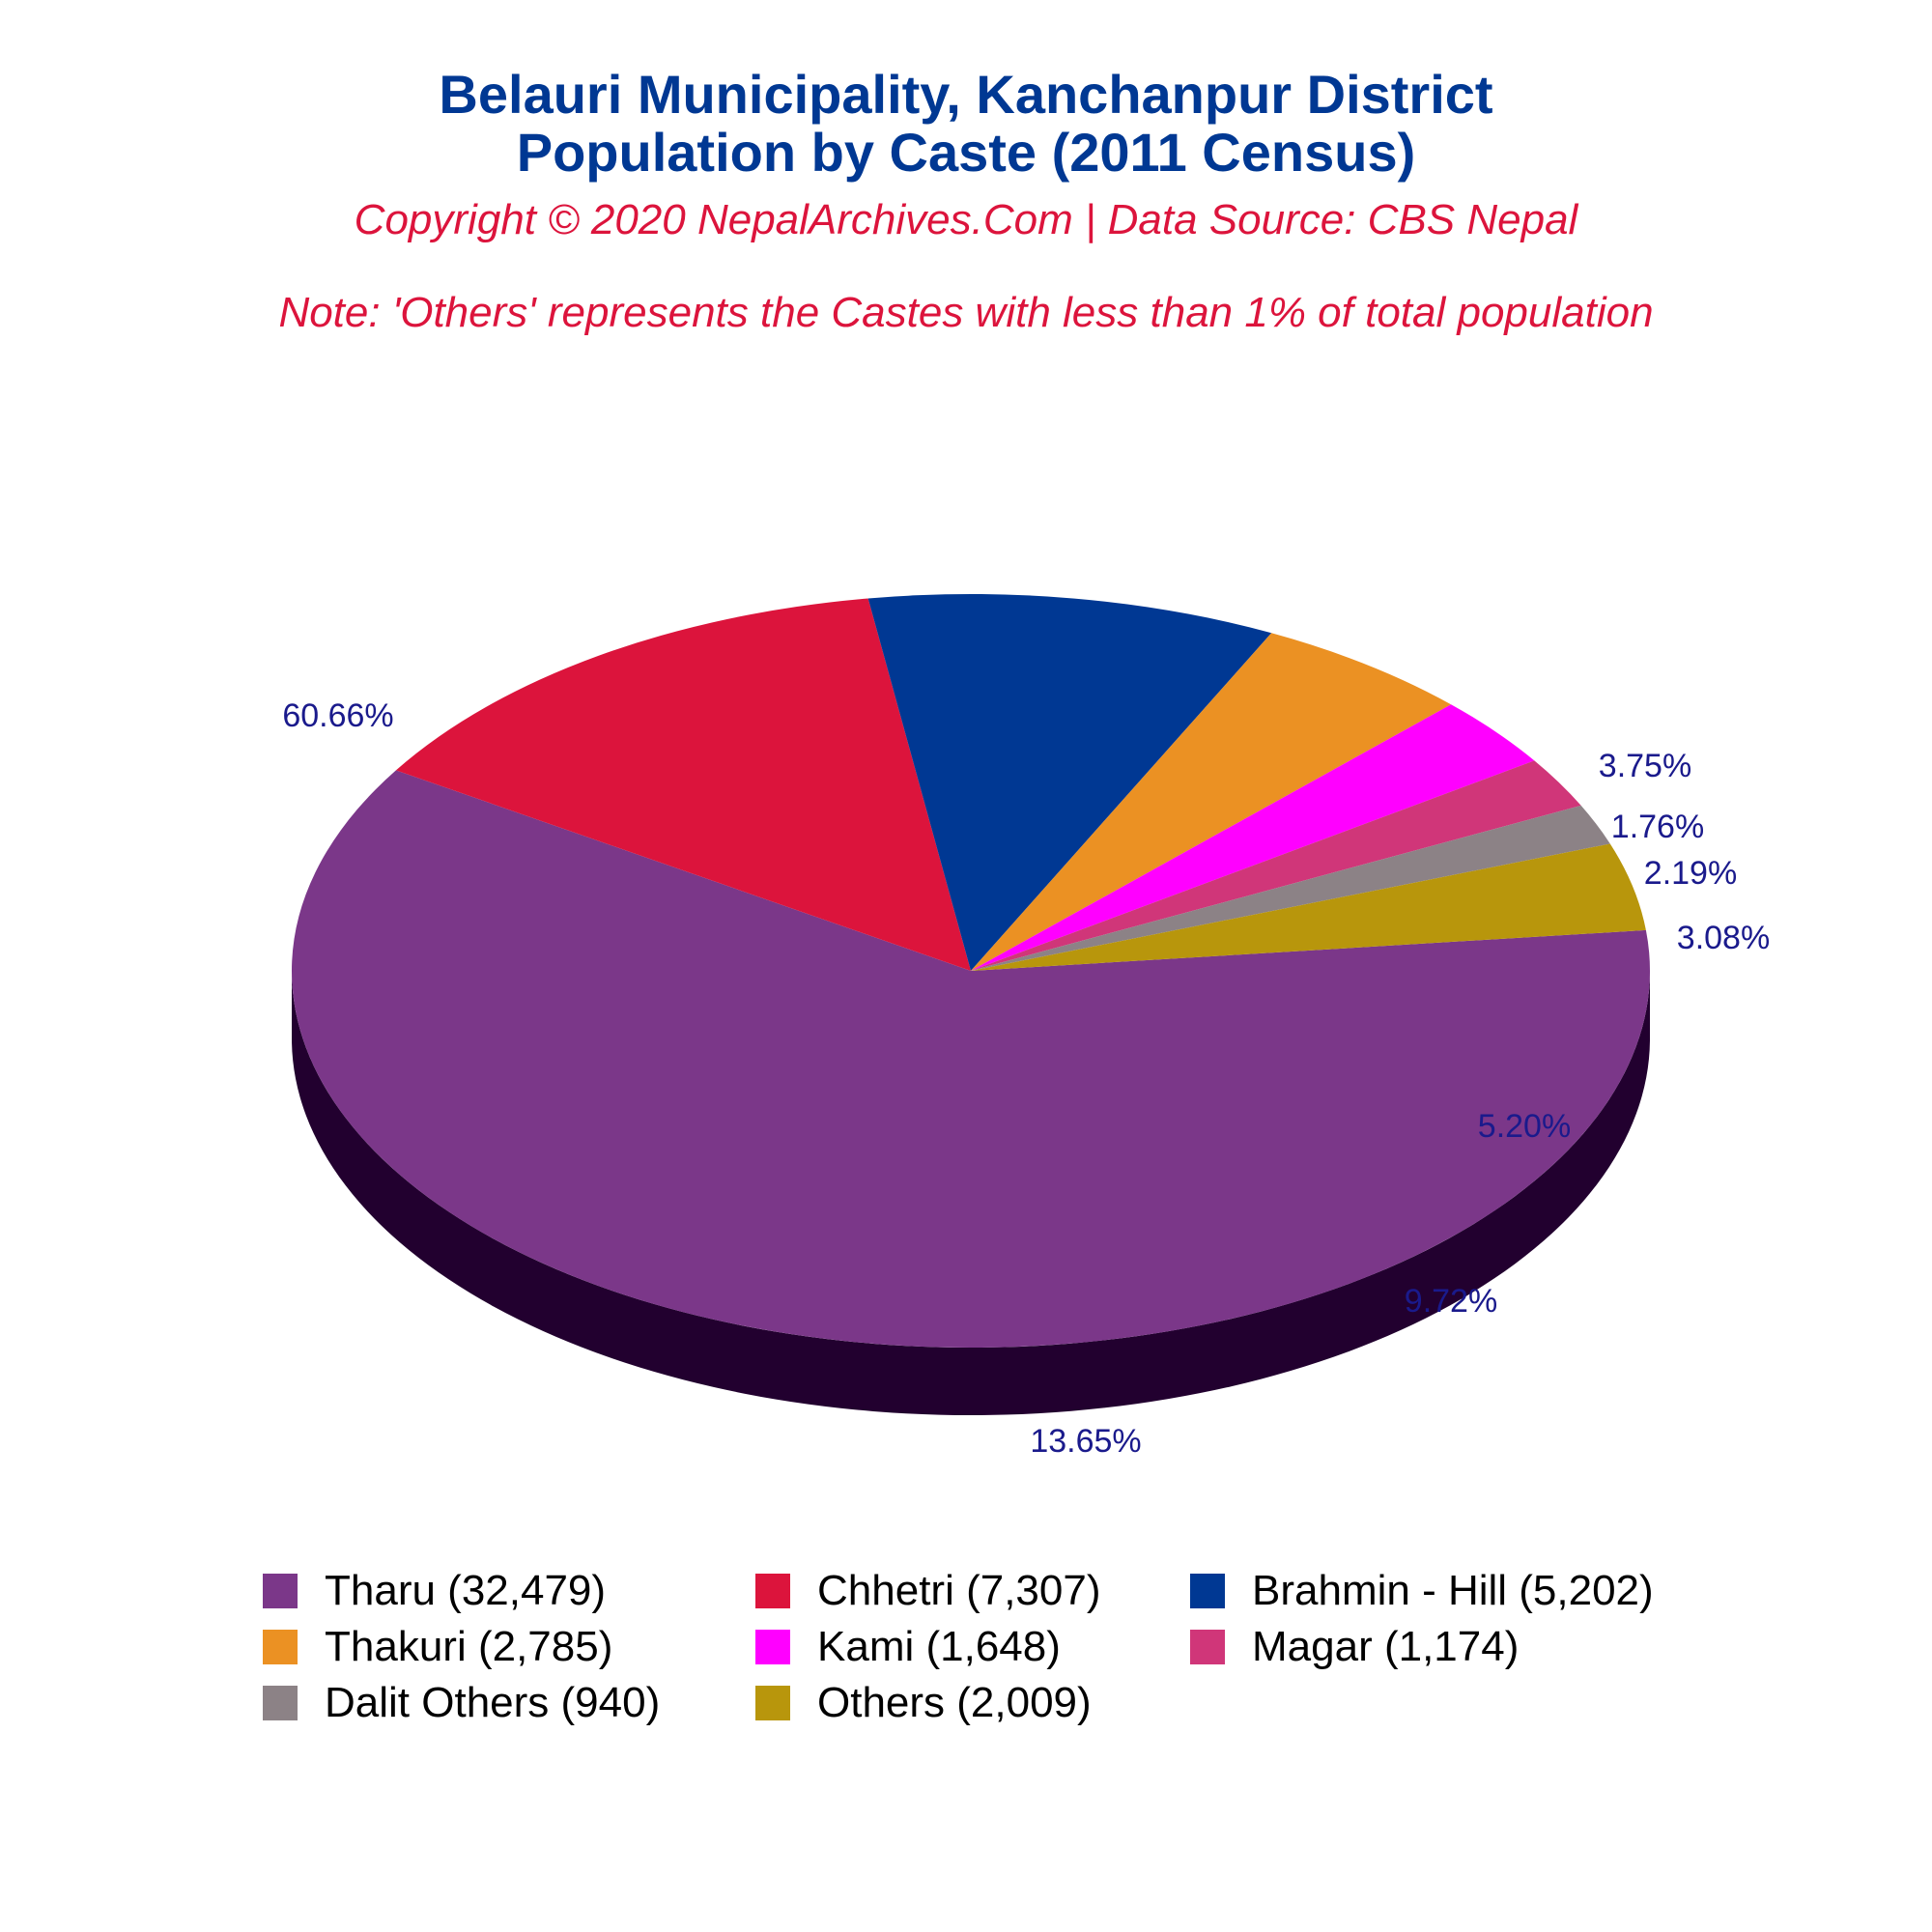 The width and height of the screenshot is (1932, 1932). What do you see at coordinates (280, 1591) in the screenshot?
I see `legend-swatch-tharu` at bounding box center [280, 1591].